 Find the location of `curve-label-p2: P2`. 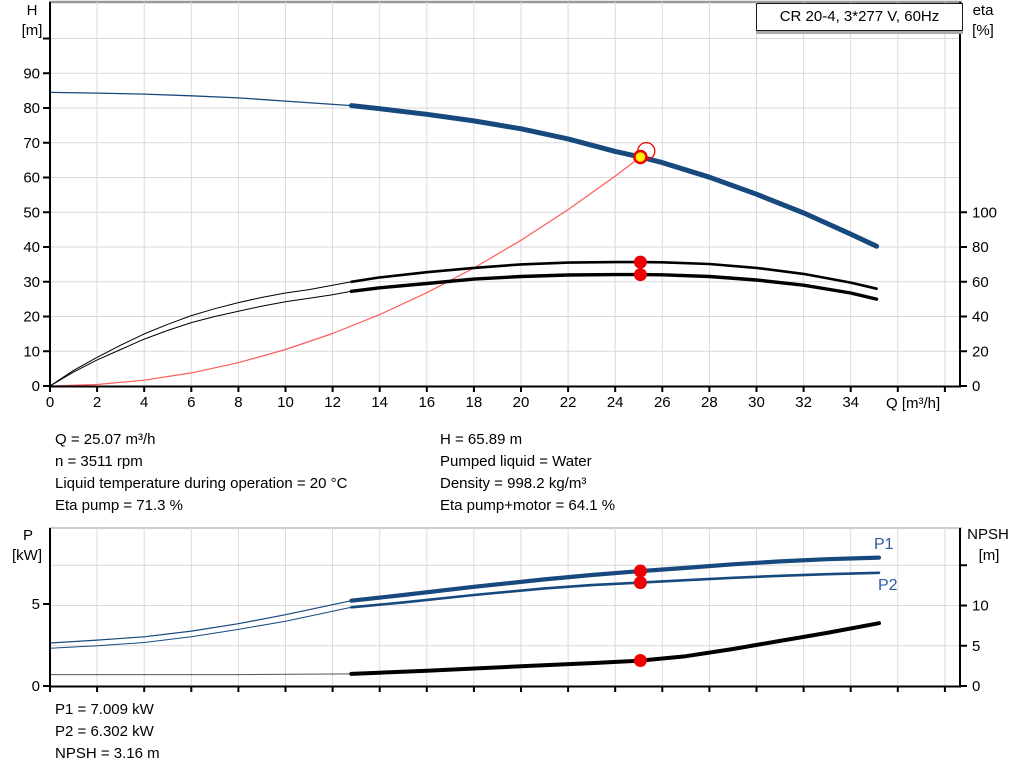

curve-label-p2: P2 is located at coordinates (888, 585).